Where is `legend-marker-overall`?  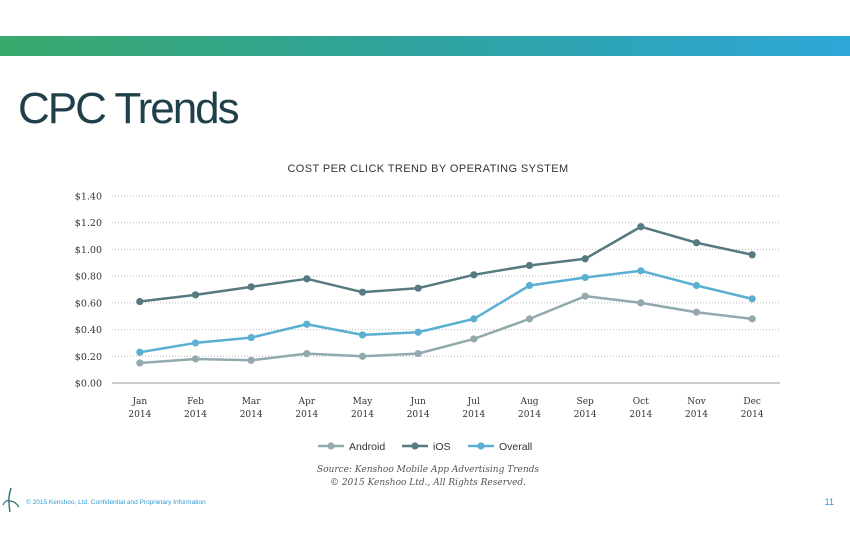 legend-marker-overall is located at coordinates (481, 446).